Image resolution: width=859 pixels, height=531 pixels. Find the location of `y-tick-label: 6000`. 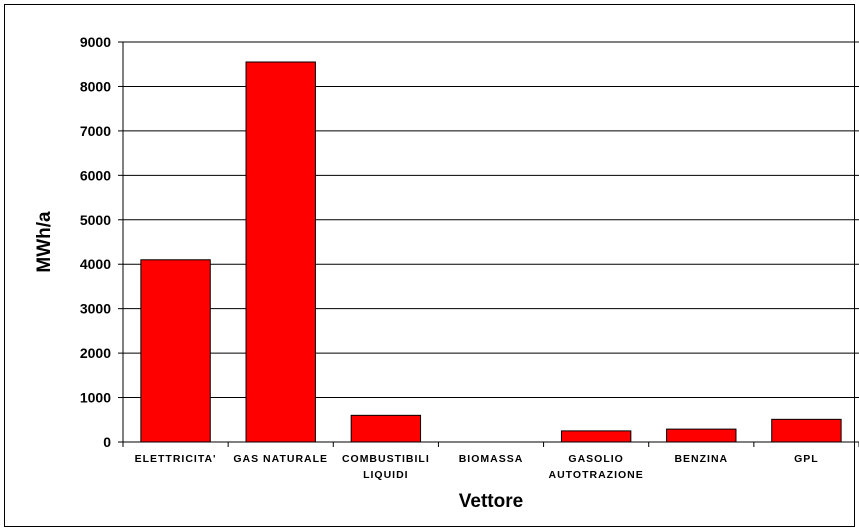

y-tick-label: 6000 is located at coordinates (95, 175).